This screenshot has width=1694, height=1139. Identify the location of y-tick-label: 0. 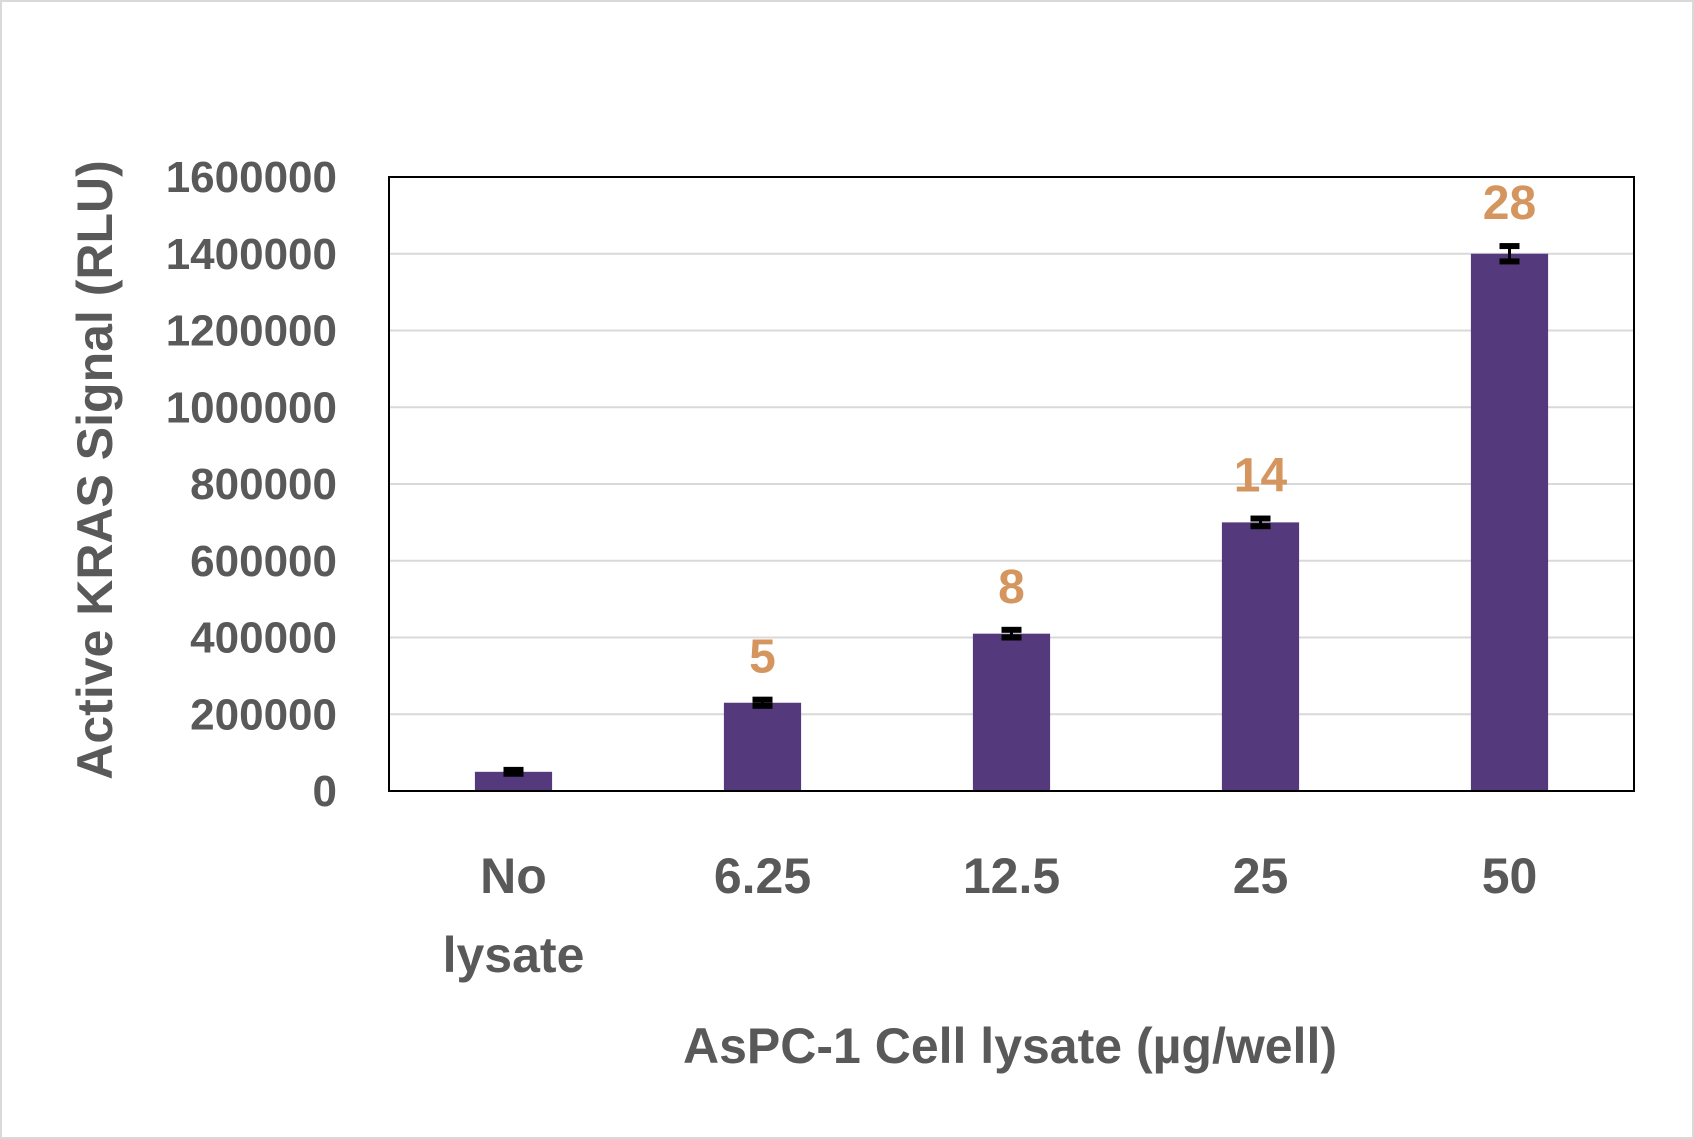
(325, 791).